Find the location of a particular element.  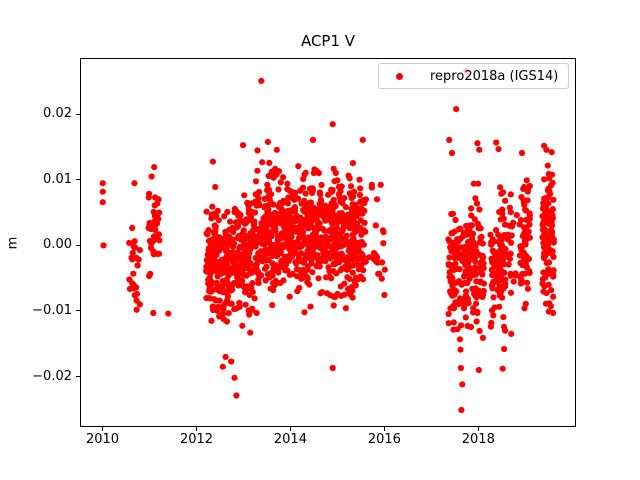

x-tick-label: 2018 is located at coordinates (478, 439).